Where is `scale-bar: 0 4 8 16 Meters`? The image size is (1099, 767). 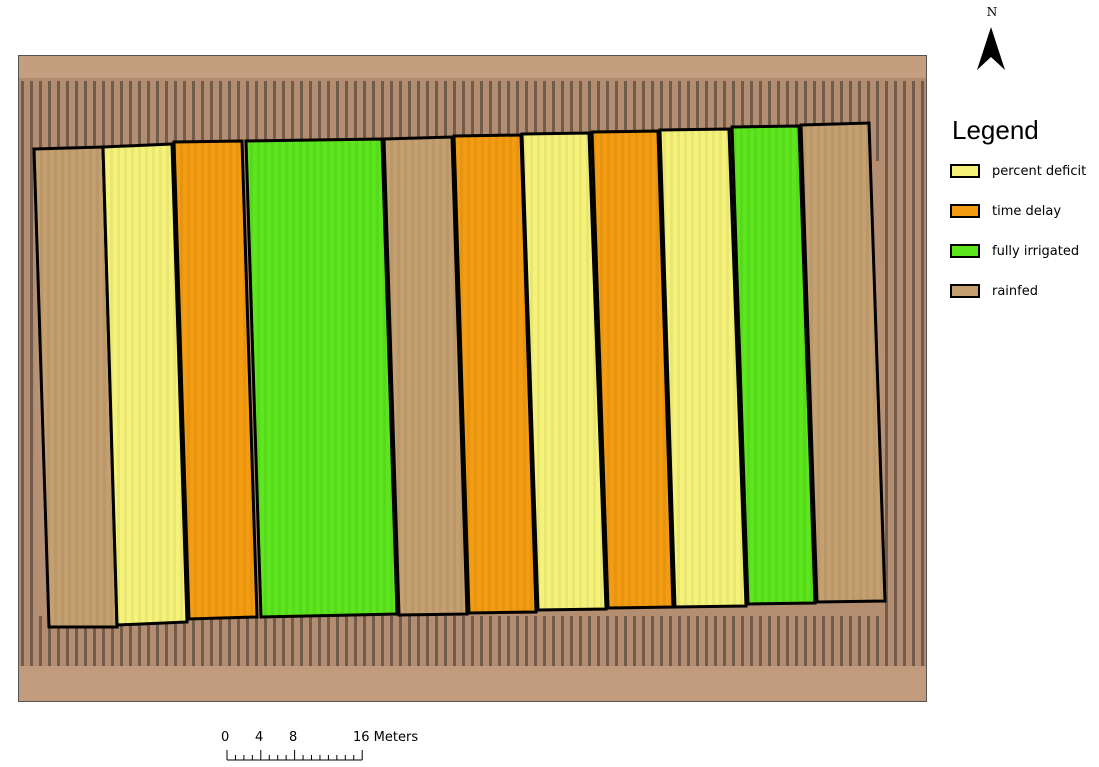 scale-bar: 0 4 8 16 Meters is located at coordinates (325, 748).